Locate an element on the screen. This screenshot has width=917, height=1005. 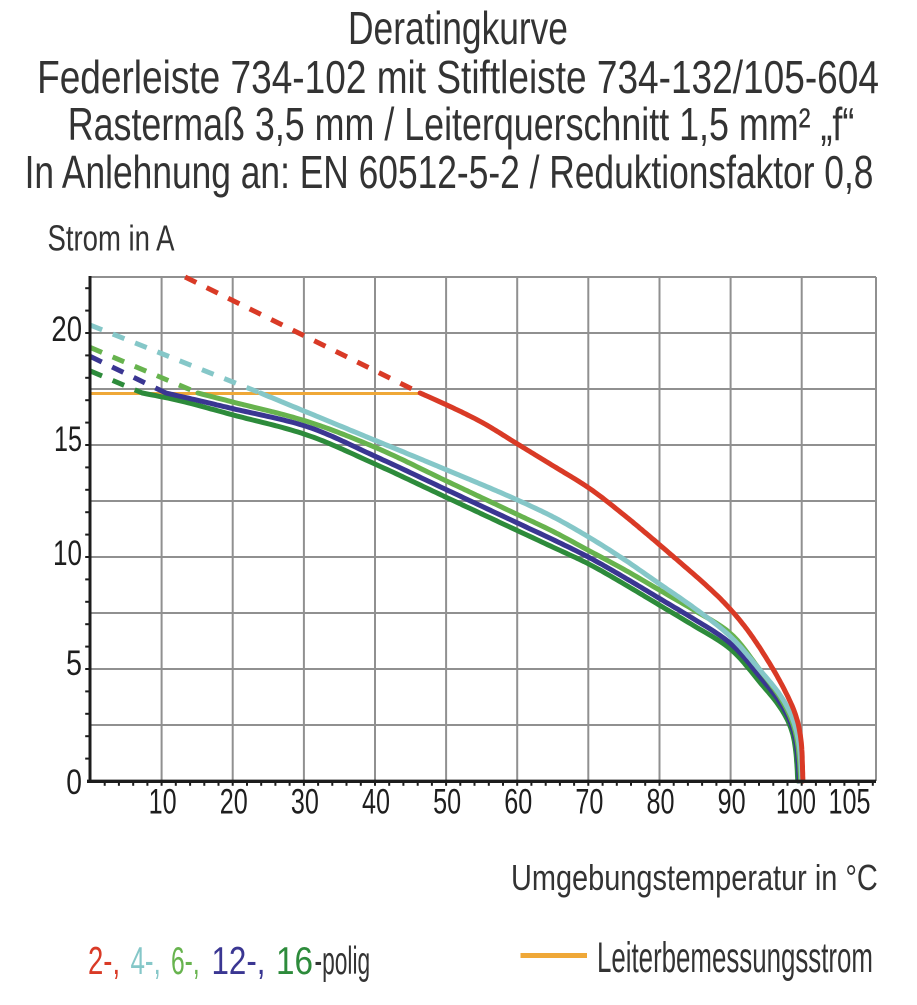
svg-text: 60 is located at coordinates (518, 801).